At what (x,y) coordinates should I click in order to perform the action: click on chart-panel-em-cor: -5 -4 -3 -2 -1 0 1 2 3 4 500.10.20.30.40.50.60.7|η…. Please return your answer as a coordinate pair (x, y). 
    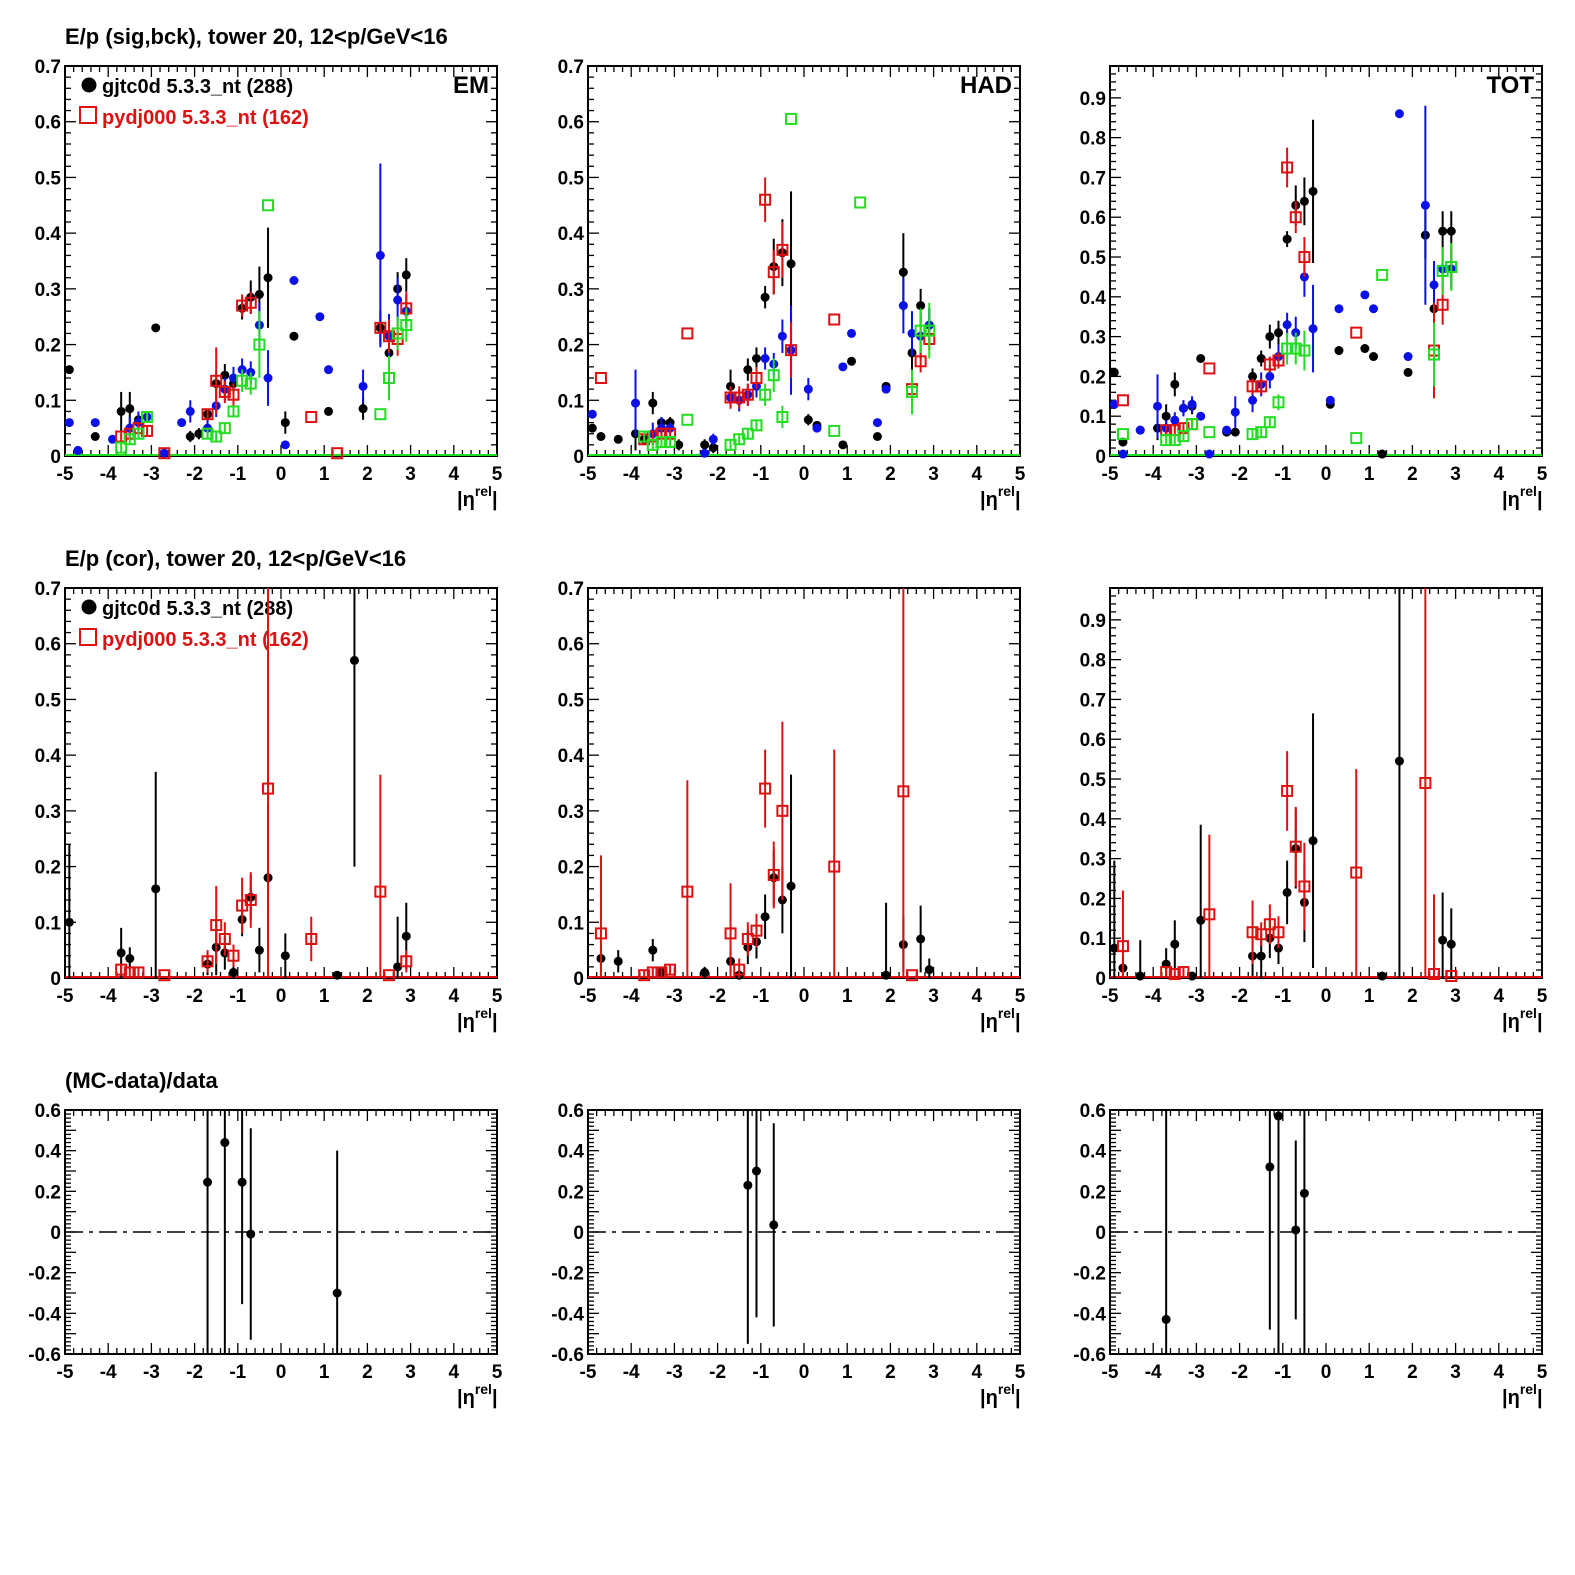
    Looking at the image, I should click on (269, 806).